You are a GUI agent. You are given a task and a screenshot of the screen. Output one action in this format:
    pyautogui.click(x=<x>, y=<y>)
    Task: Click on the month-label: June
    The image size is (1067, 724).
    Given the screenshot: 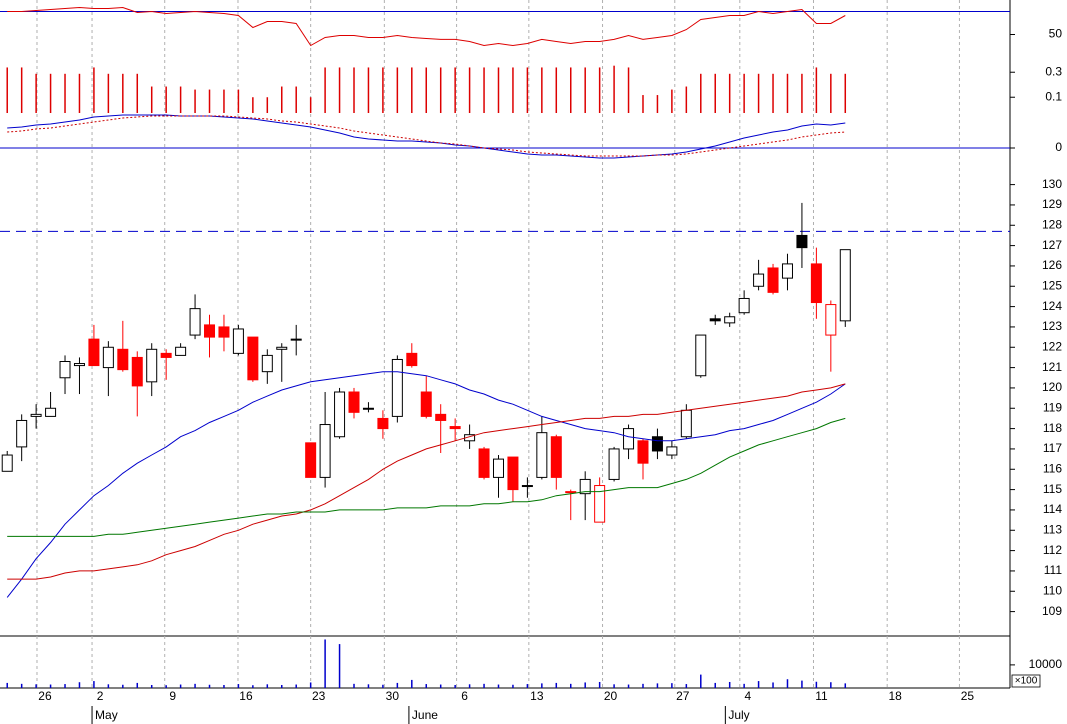 What is the action you would take?
    pyautogui.click(x=425, y=715)
    